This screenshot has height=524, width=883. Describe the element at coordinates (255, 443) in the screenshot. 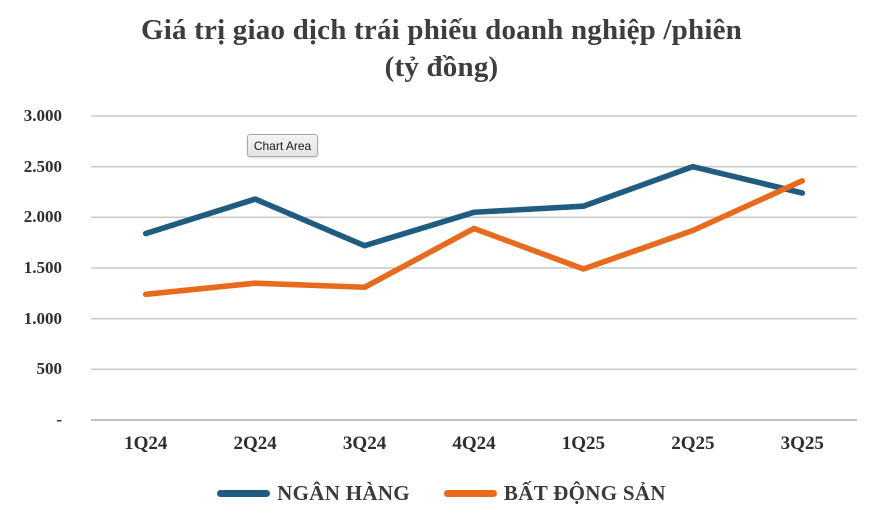

I see `x-tick-label: 2Q24` at that location.